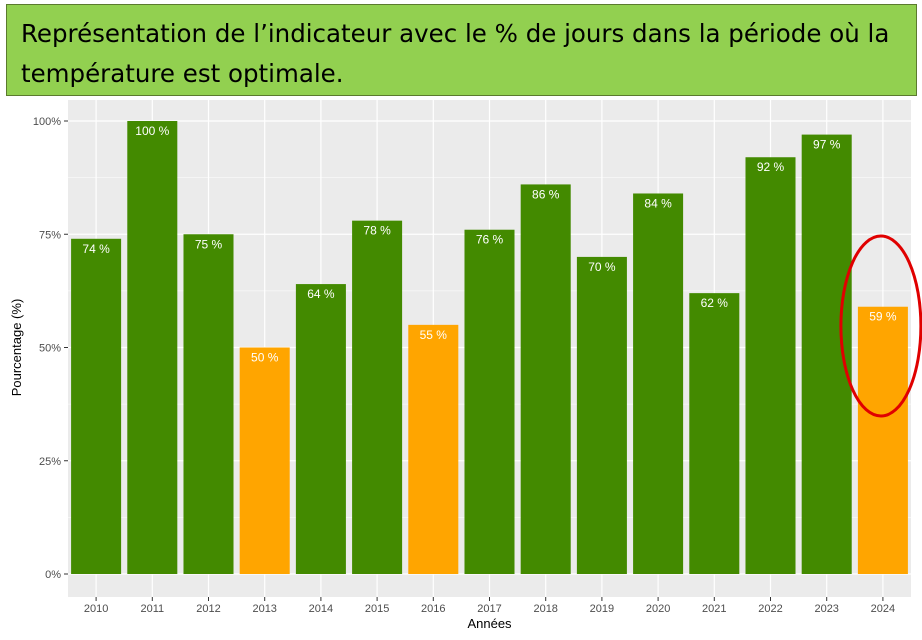 Image resolution: width=922 pixels, height=640 pixels. What do you see at coordinates (546, 194) in the screenshot?
I see `data-label-2018: 86 %` at bounding box center [546, 194].